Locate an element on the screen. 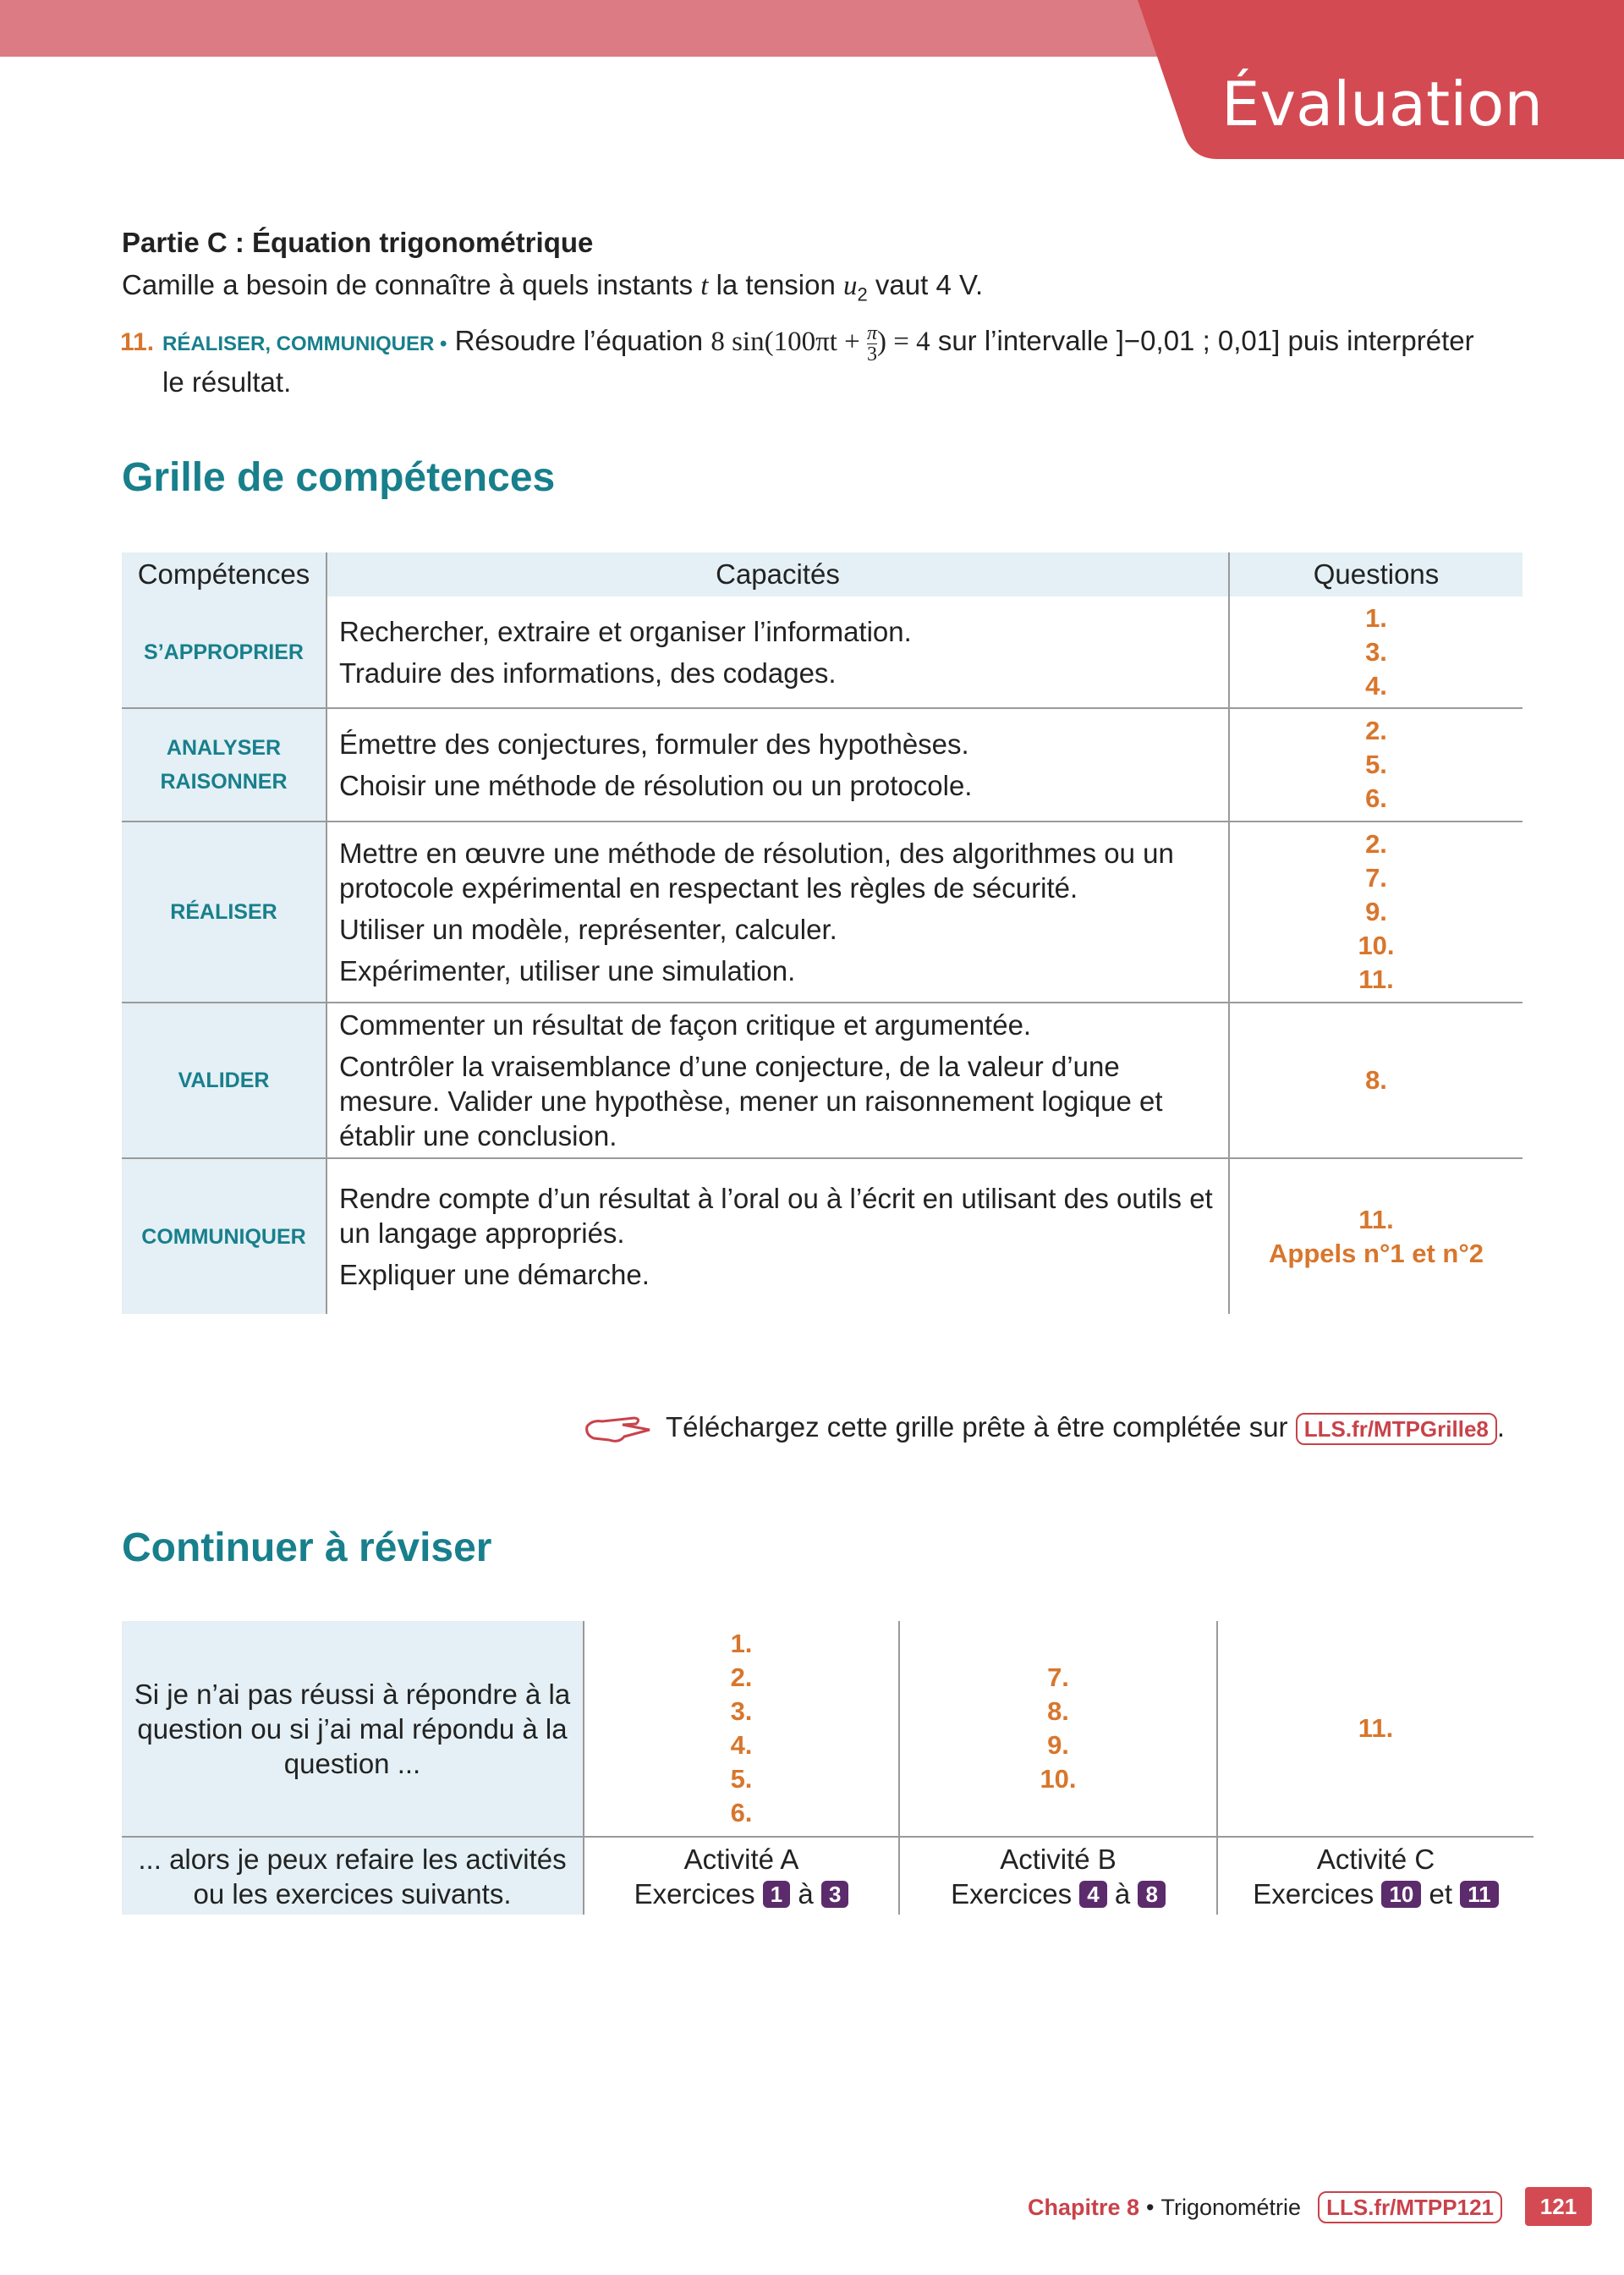 The image size is (1624, 2275). competence-cell: COMMUNIQUER is located at coordinates (225, 1236).